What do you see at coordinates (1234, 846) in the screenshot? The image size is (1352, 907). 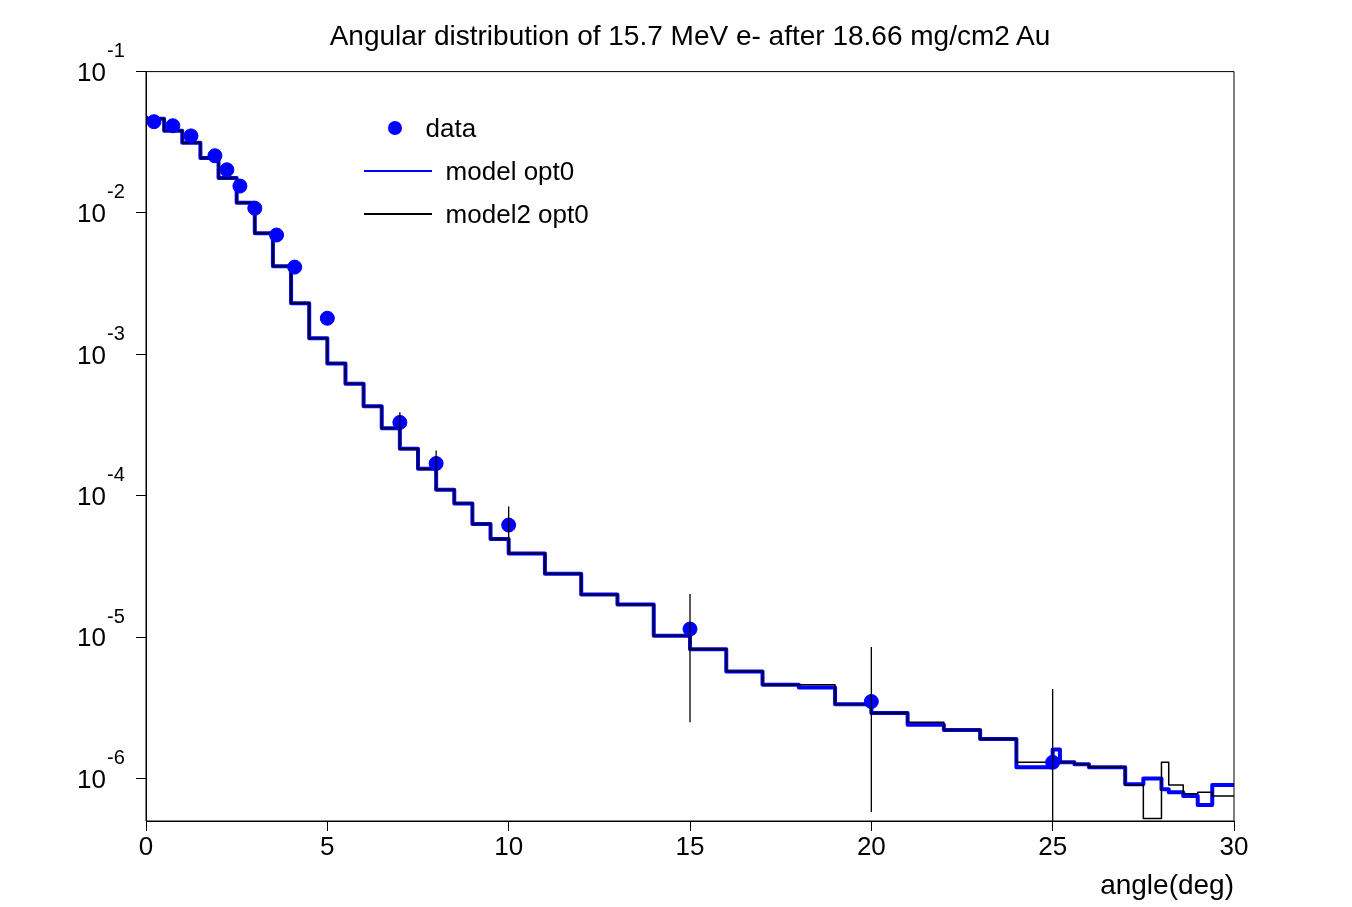 I see `x-tick-label: 30` at bounding box center [1234, 846].